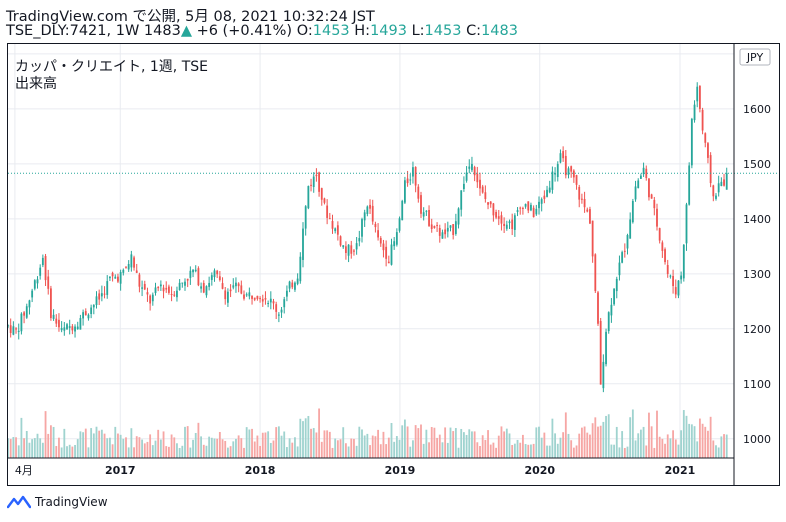 Image resolution: width=786 pixels, height=522 pixels. I want to click on open-value: 1453, so click(331, 31).